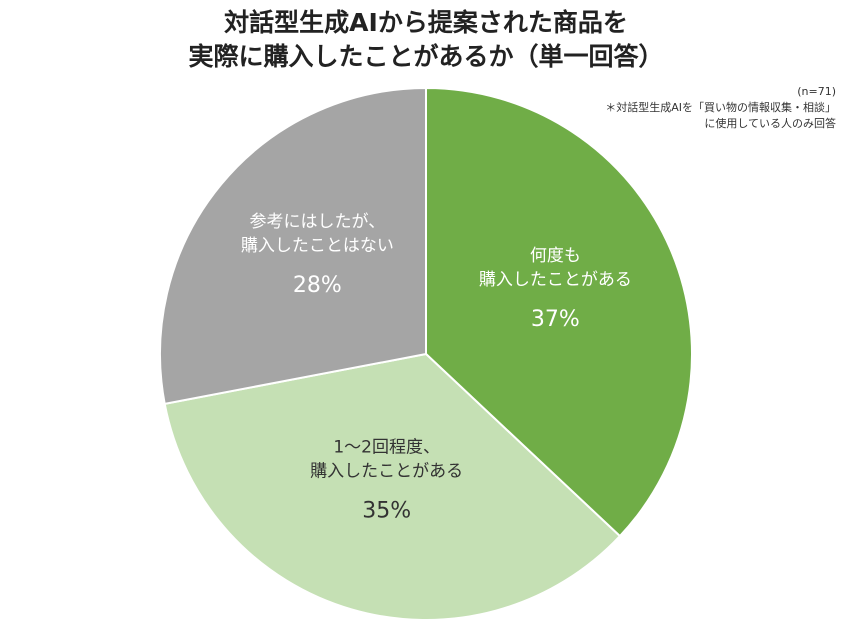 Image resolution: width=853 pixels, height=640 pixels. What do you see at coordinates (426, 22) in the screenshot?
I see `chart-title: 対話型生成AIから提案された商品を` at bounding box center [426, 22].